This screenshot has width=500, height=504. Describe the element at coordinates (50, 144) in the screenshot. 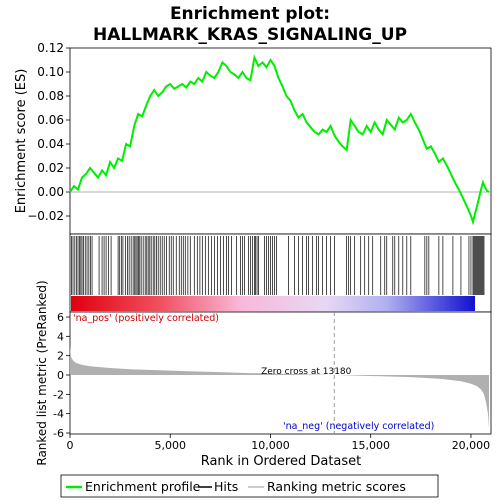

I see `es-y-tick-label: 0.04` at that location.